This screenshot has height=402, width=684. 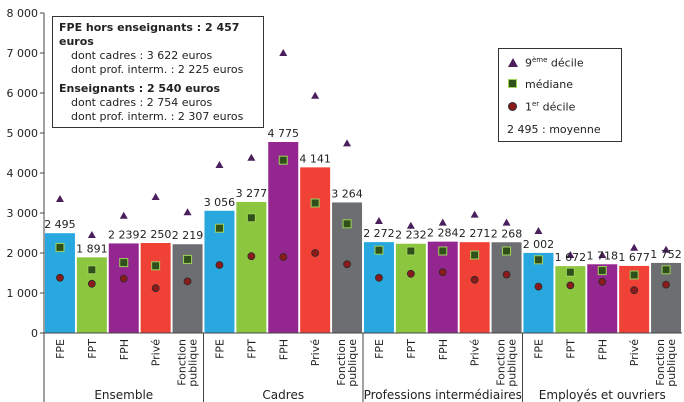 I want to click on y-tick-label: 1 000, so click(x=23, y=293).